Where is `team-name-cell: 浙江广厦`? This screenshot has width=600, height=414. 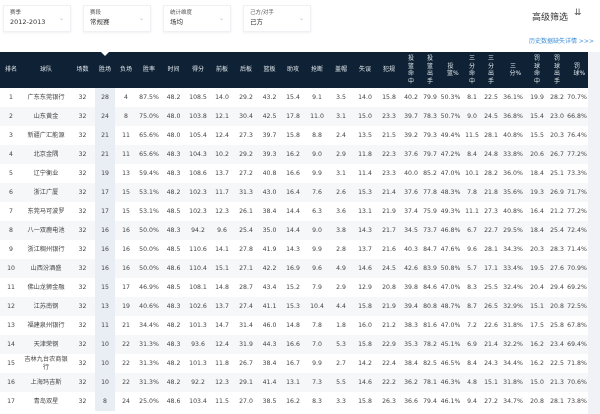
team-name-cell: 浙江广厦 is located at coordinates (46, 192).